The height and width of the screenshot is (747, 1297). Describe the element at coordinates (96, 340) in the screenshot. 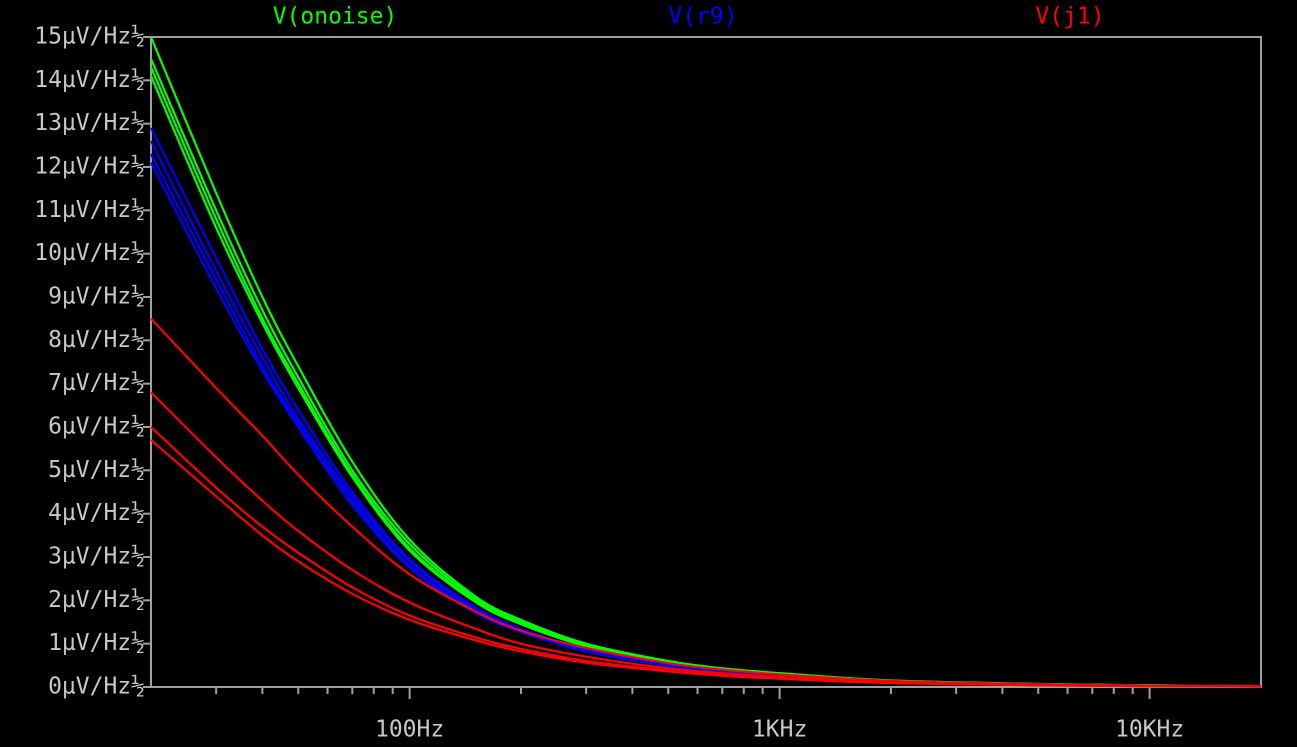

I see `y-tick-label: 8µV/Hz½` at that location.